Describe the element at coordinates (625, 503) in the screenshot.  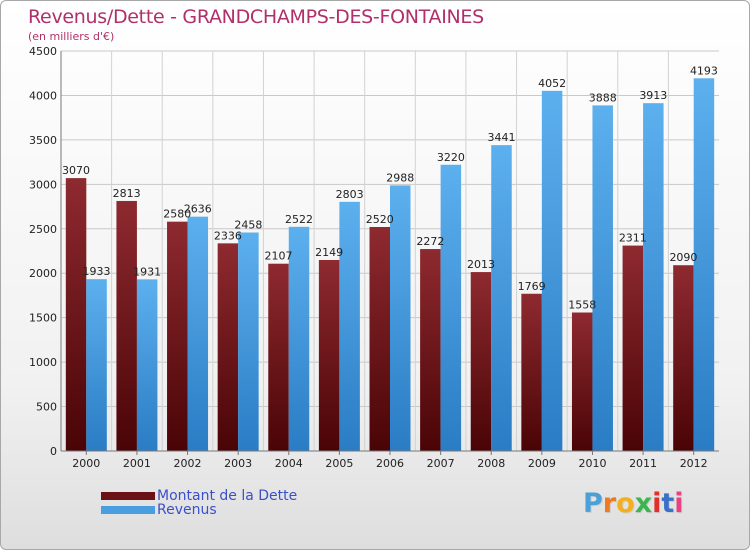
I see `logo-letter: o` at that location.